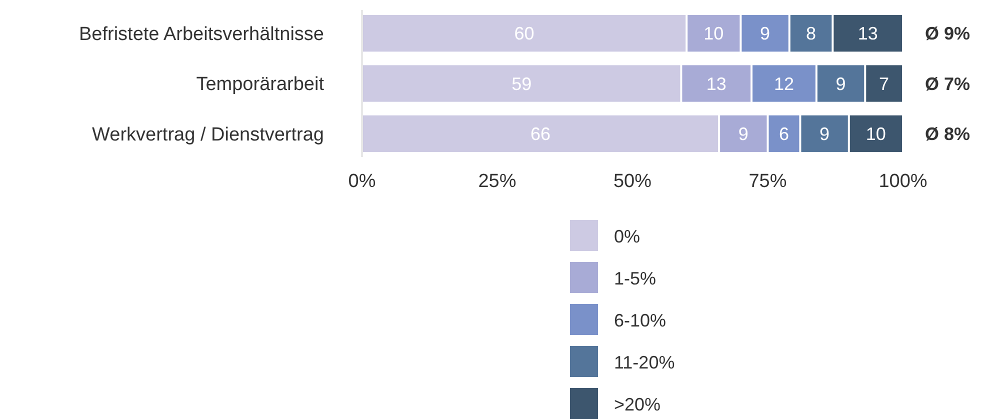  Describe the element at coordinates (947, 134) in the screenshot. I see `total-label: Ø 8%` at that location.